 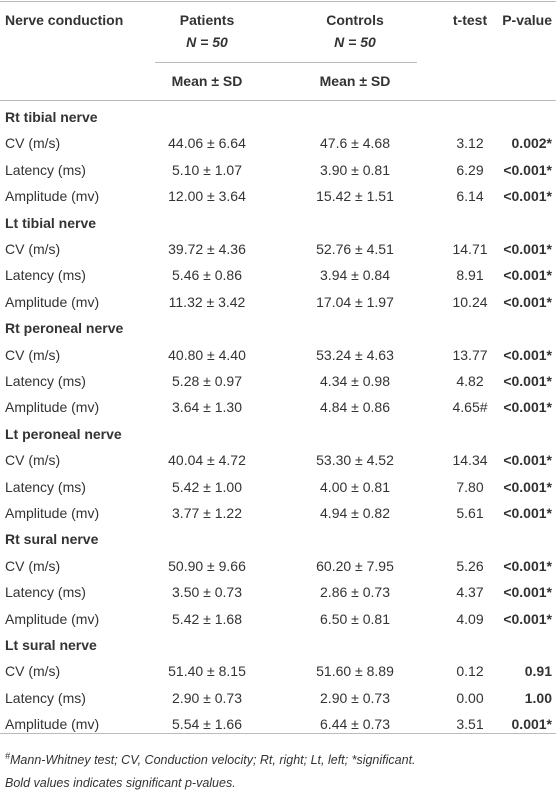 I want to click on cell: 0.00, so click(x=470, y=697).